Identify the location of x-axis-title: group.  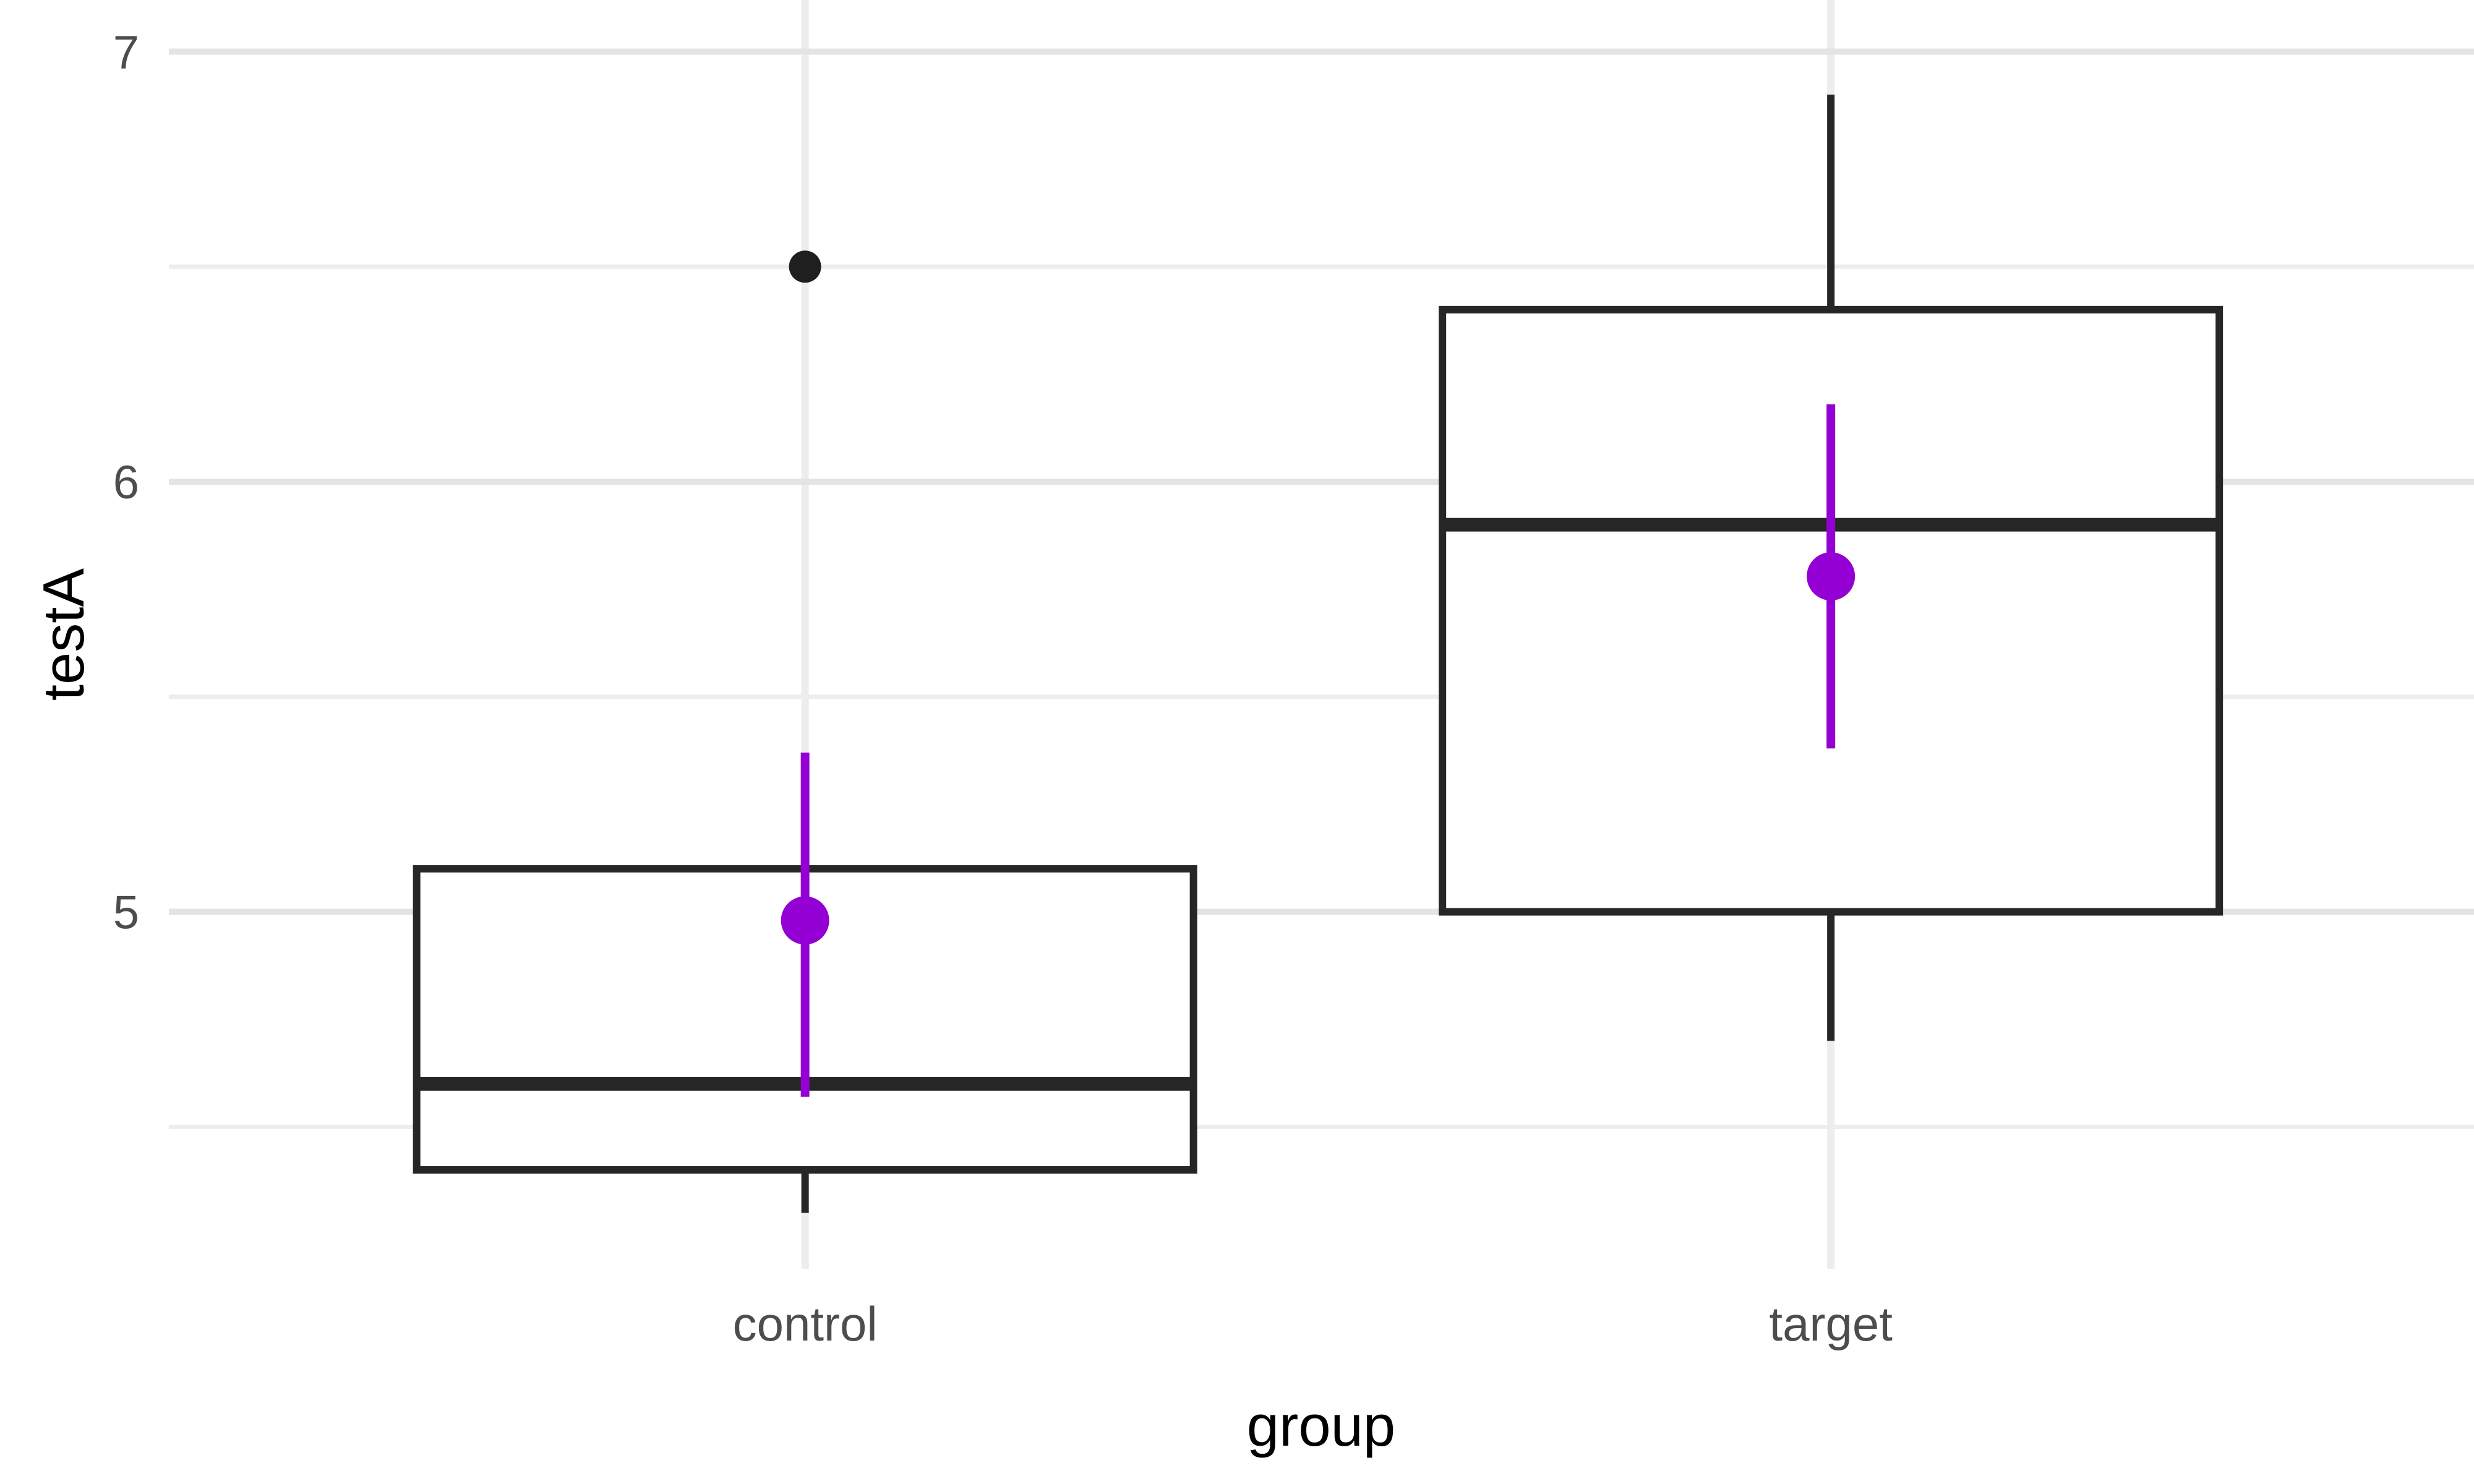
(1321, 1425).